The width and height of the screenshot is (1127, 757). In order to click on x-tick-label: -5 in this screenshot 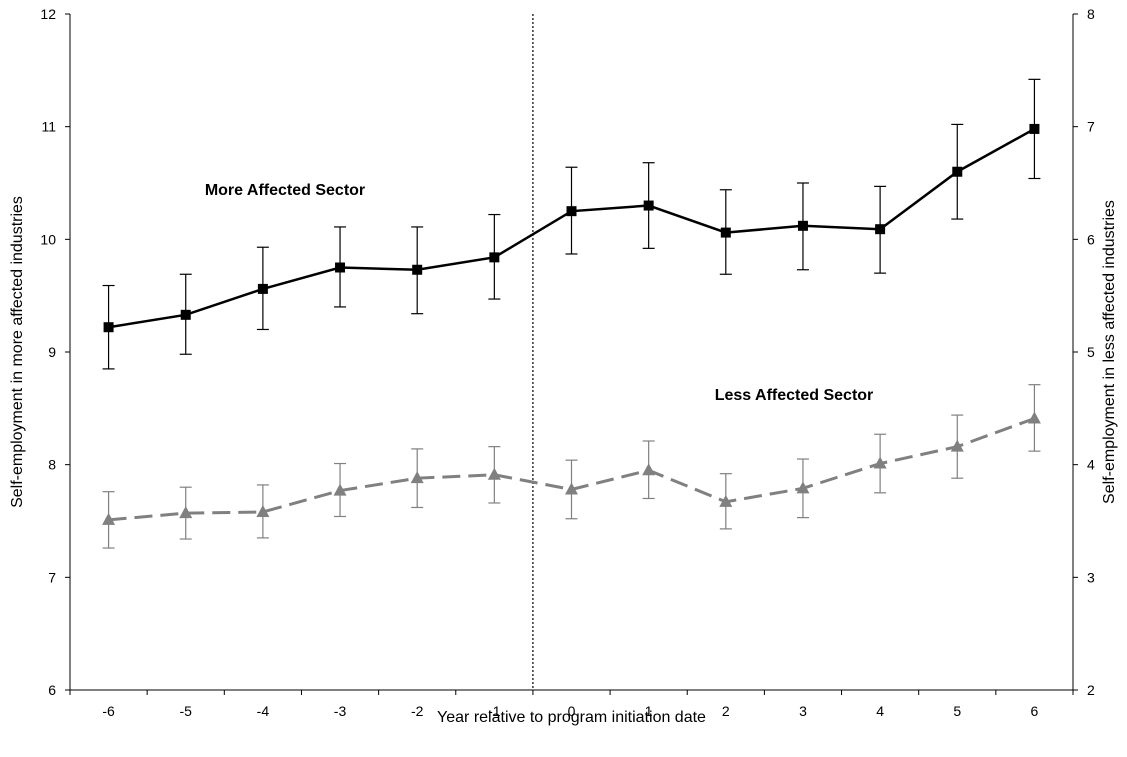, I will do `click(186, 711)`.